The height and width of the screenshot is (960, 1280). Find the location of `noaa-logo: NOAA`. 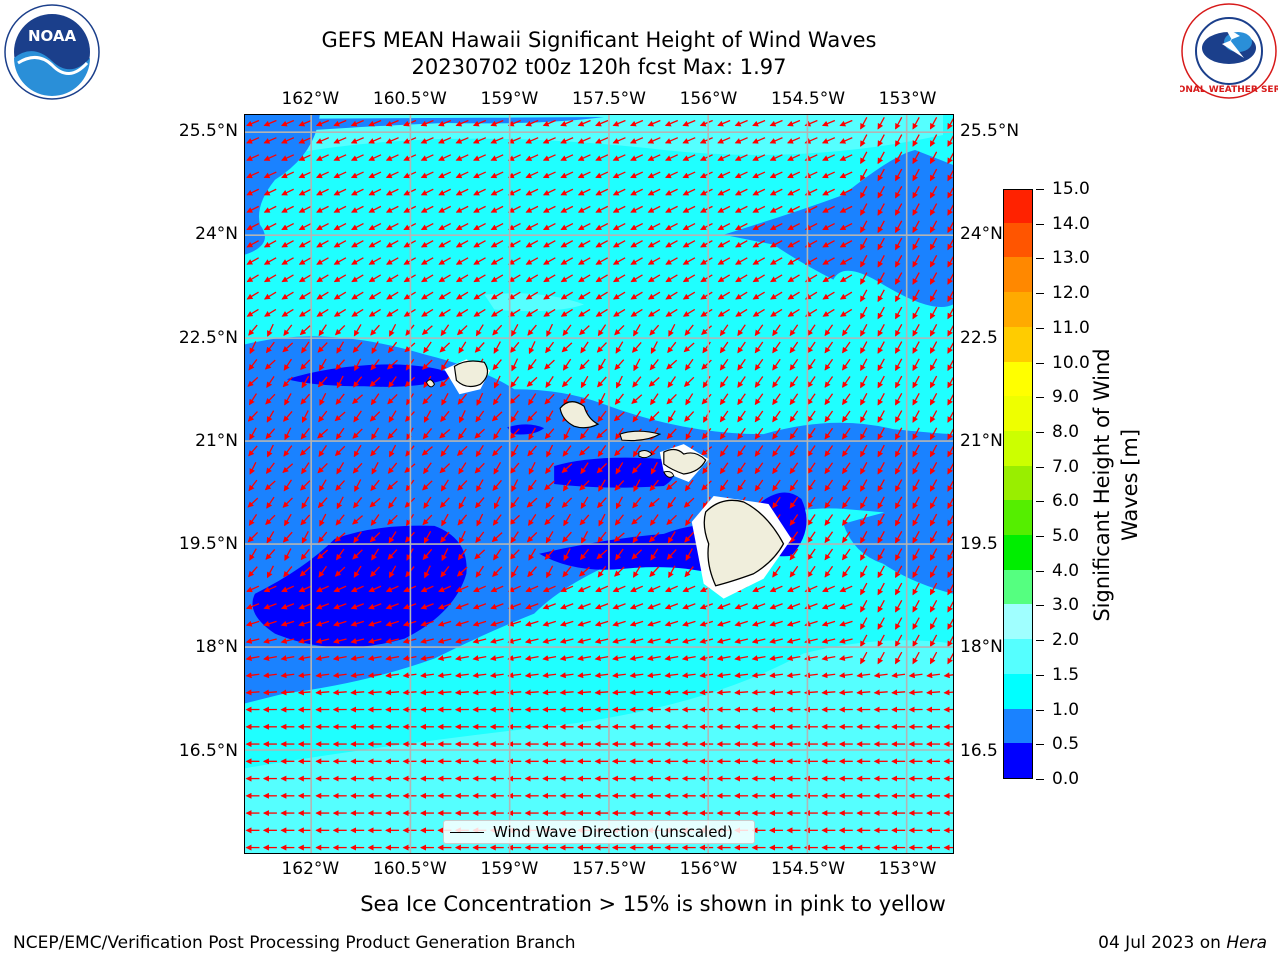

noaa-logo: NOAA is located at coordinates (52, 52).